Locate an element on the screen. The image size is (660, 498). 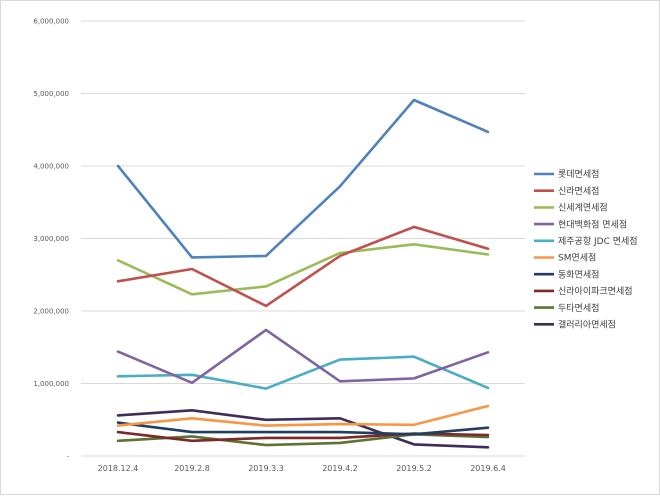
y-tick-label: 5,000,000 is located at coordinates (51, 94).